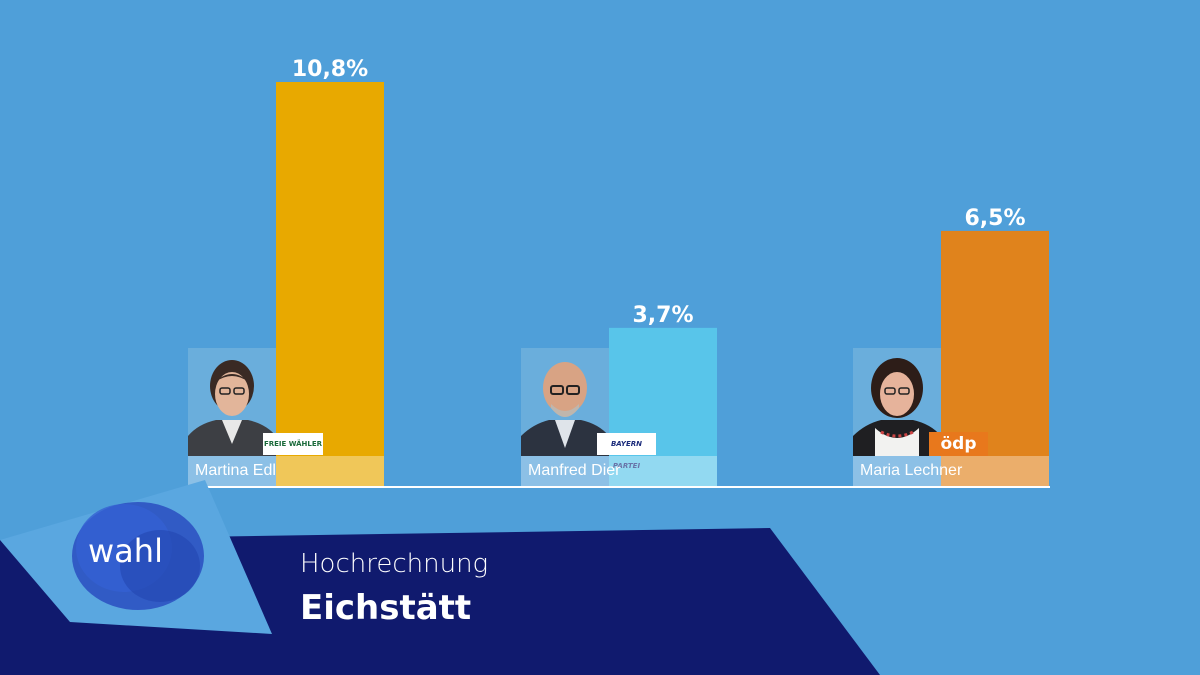 The width and height of the screenshot is (1200, 675). Describe the element at coordinates (994, 218) in the screenshot. I see `bar-value-label-3: 6,5%` at that location.